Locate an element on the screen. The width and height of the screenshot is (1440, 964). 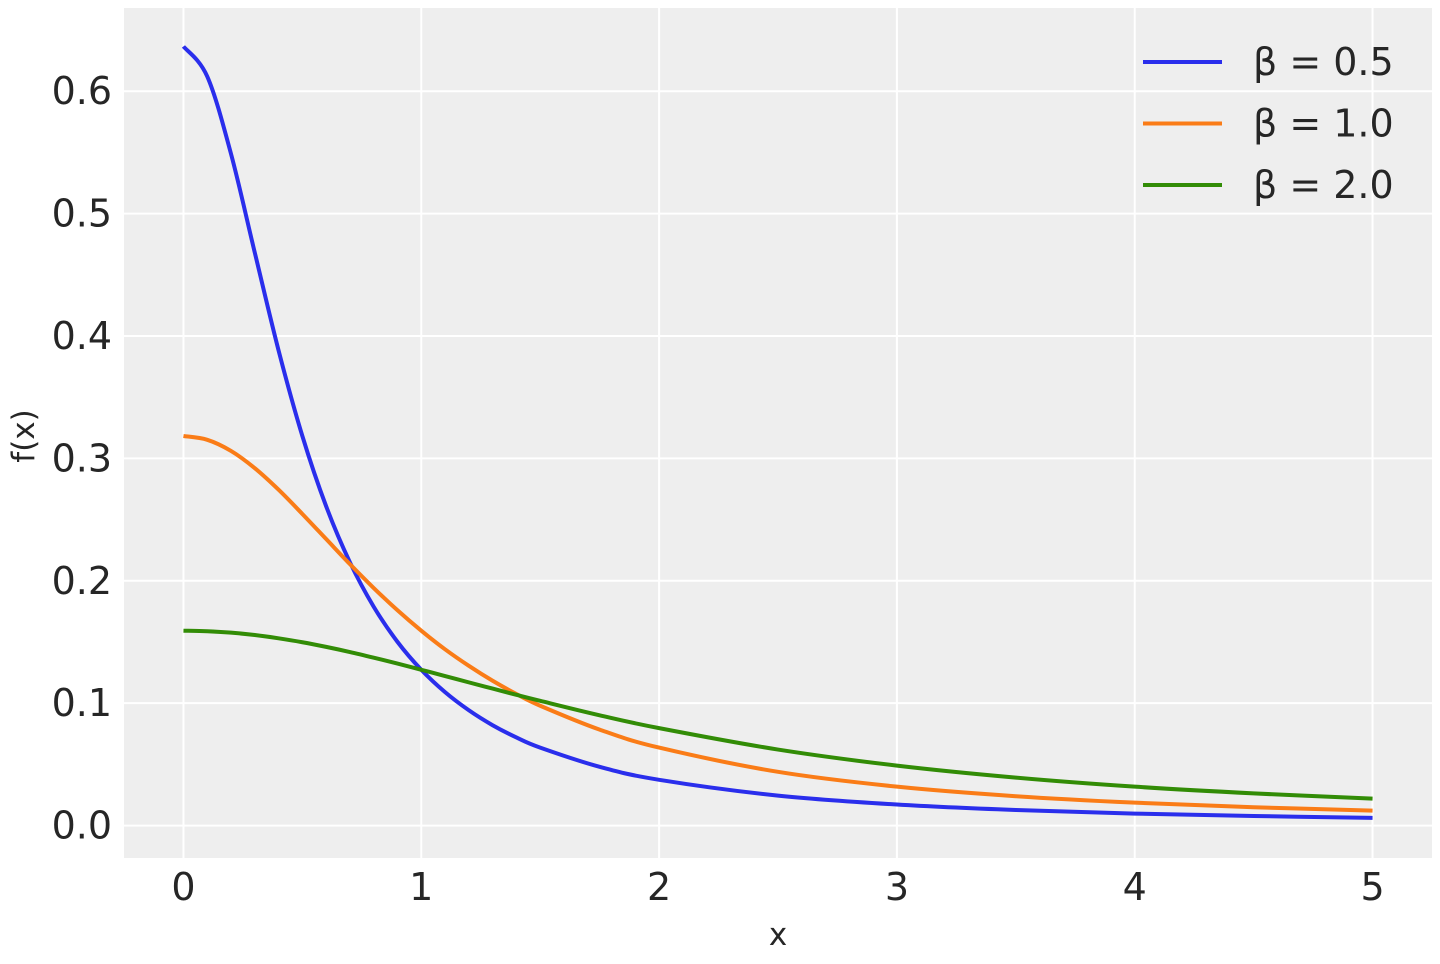
y-tick-label: 0.0 is located at coordinates (82, 826).